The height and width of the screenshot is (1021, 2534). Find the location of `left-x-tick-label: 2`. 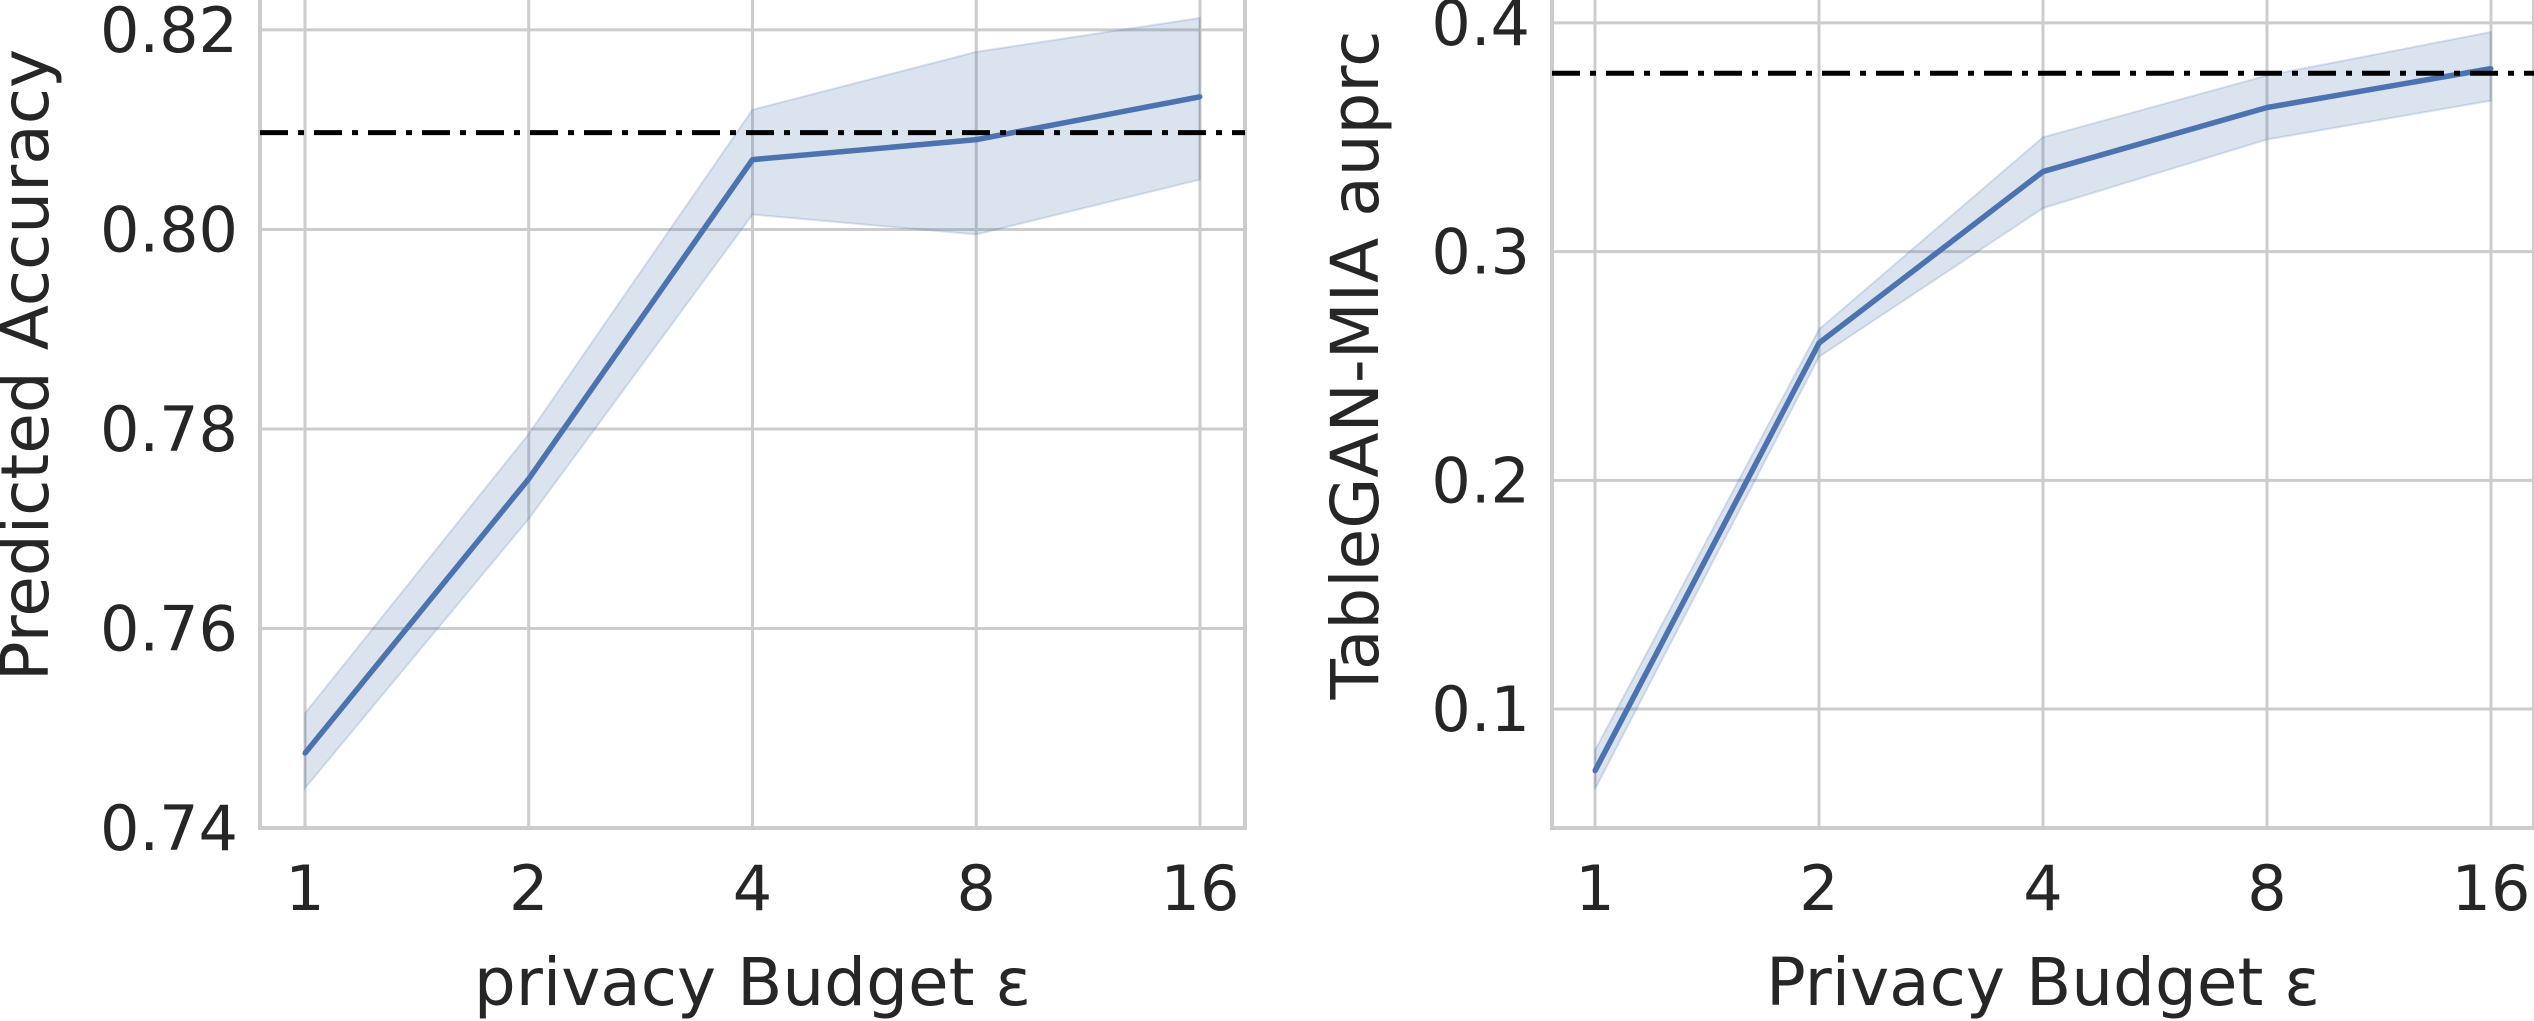

left-x-tick-label: 2 is located at coordinates (528, 888).